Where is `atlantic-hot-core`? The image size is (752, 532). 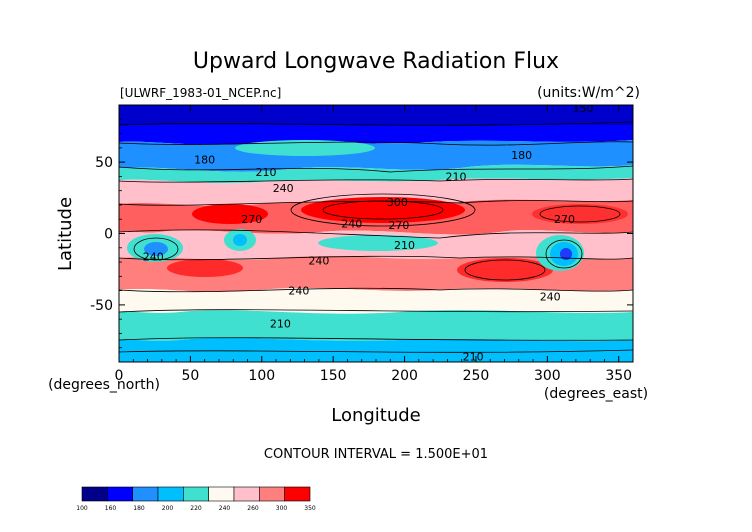
atlantic-hot-core is located at coordinates (580, 214).